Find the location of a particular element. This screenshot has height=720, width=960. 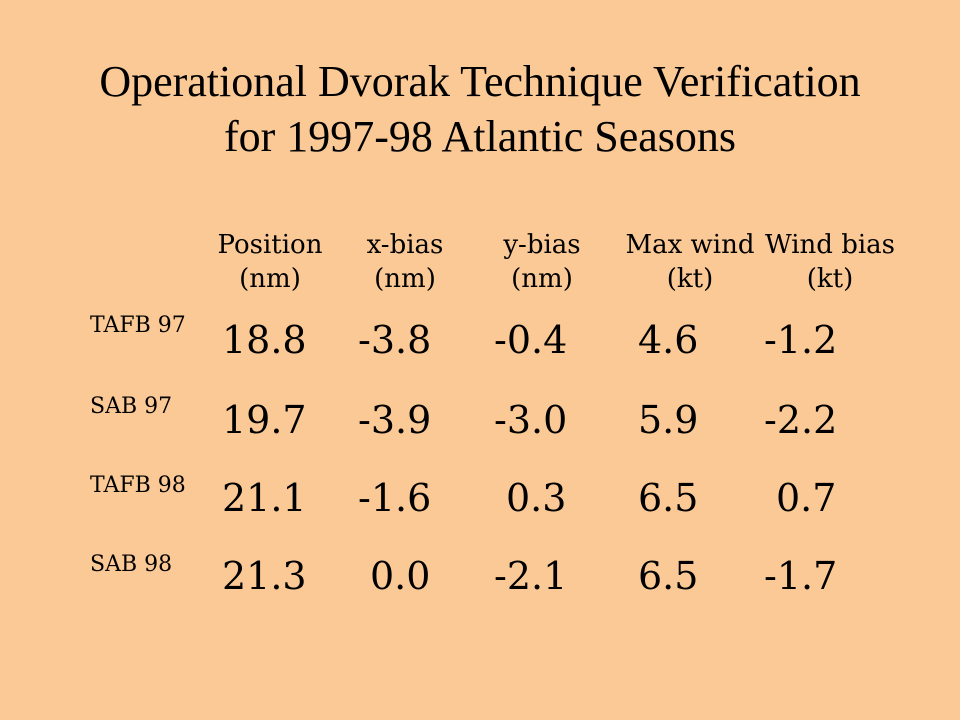

column-header-name: Wind bias is located at coordinates (830, 245).